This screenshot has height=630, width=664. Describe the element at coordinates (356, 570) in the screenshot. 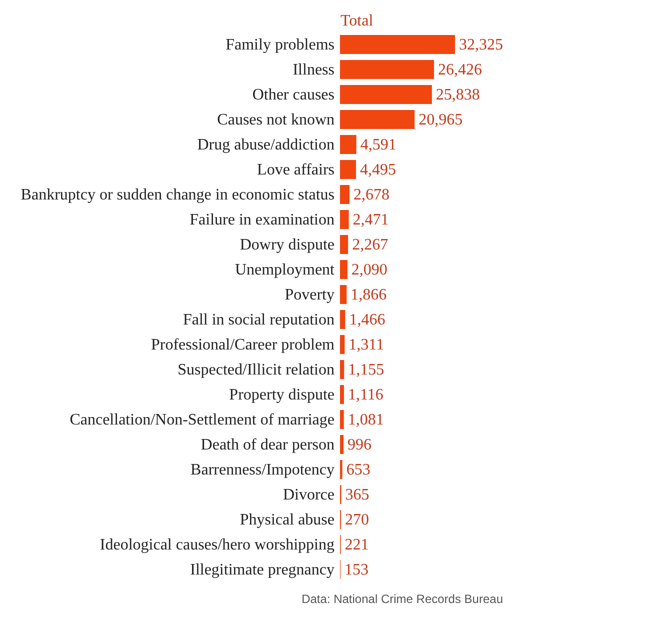

I see `data-label: 153` at that location.